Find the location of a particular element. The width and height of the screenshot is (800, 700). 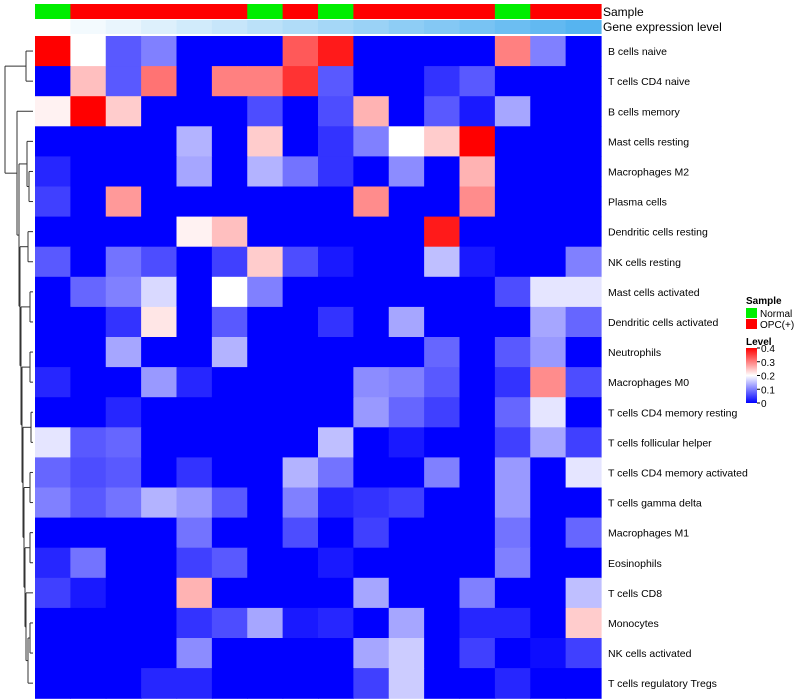

row-label: Neutrophils is located at coordinates (634, 353).